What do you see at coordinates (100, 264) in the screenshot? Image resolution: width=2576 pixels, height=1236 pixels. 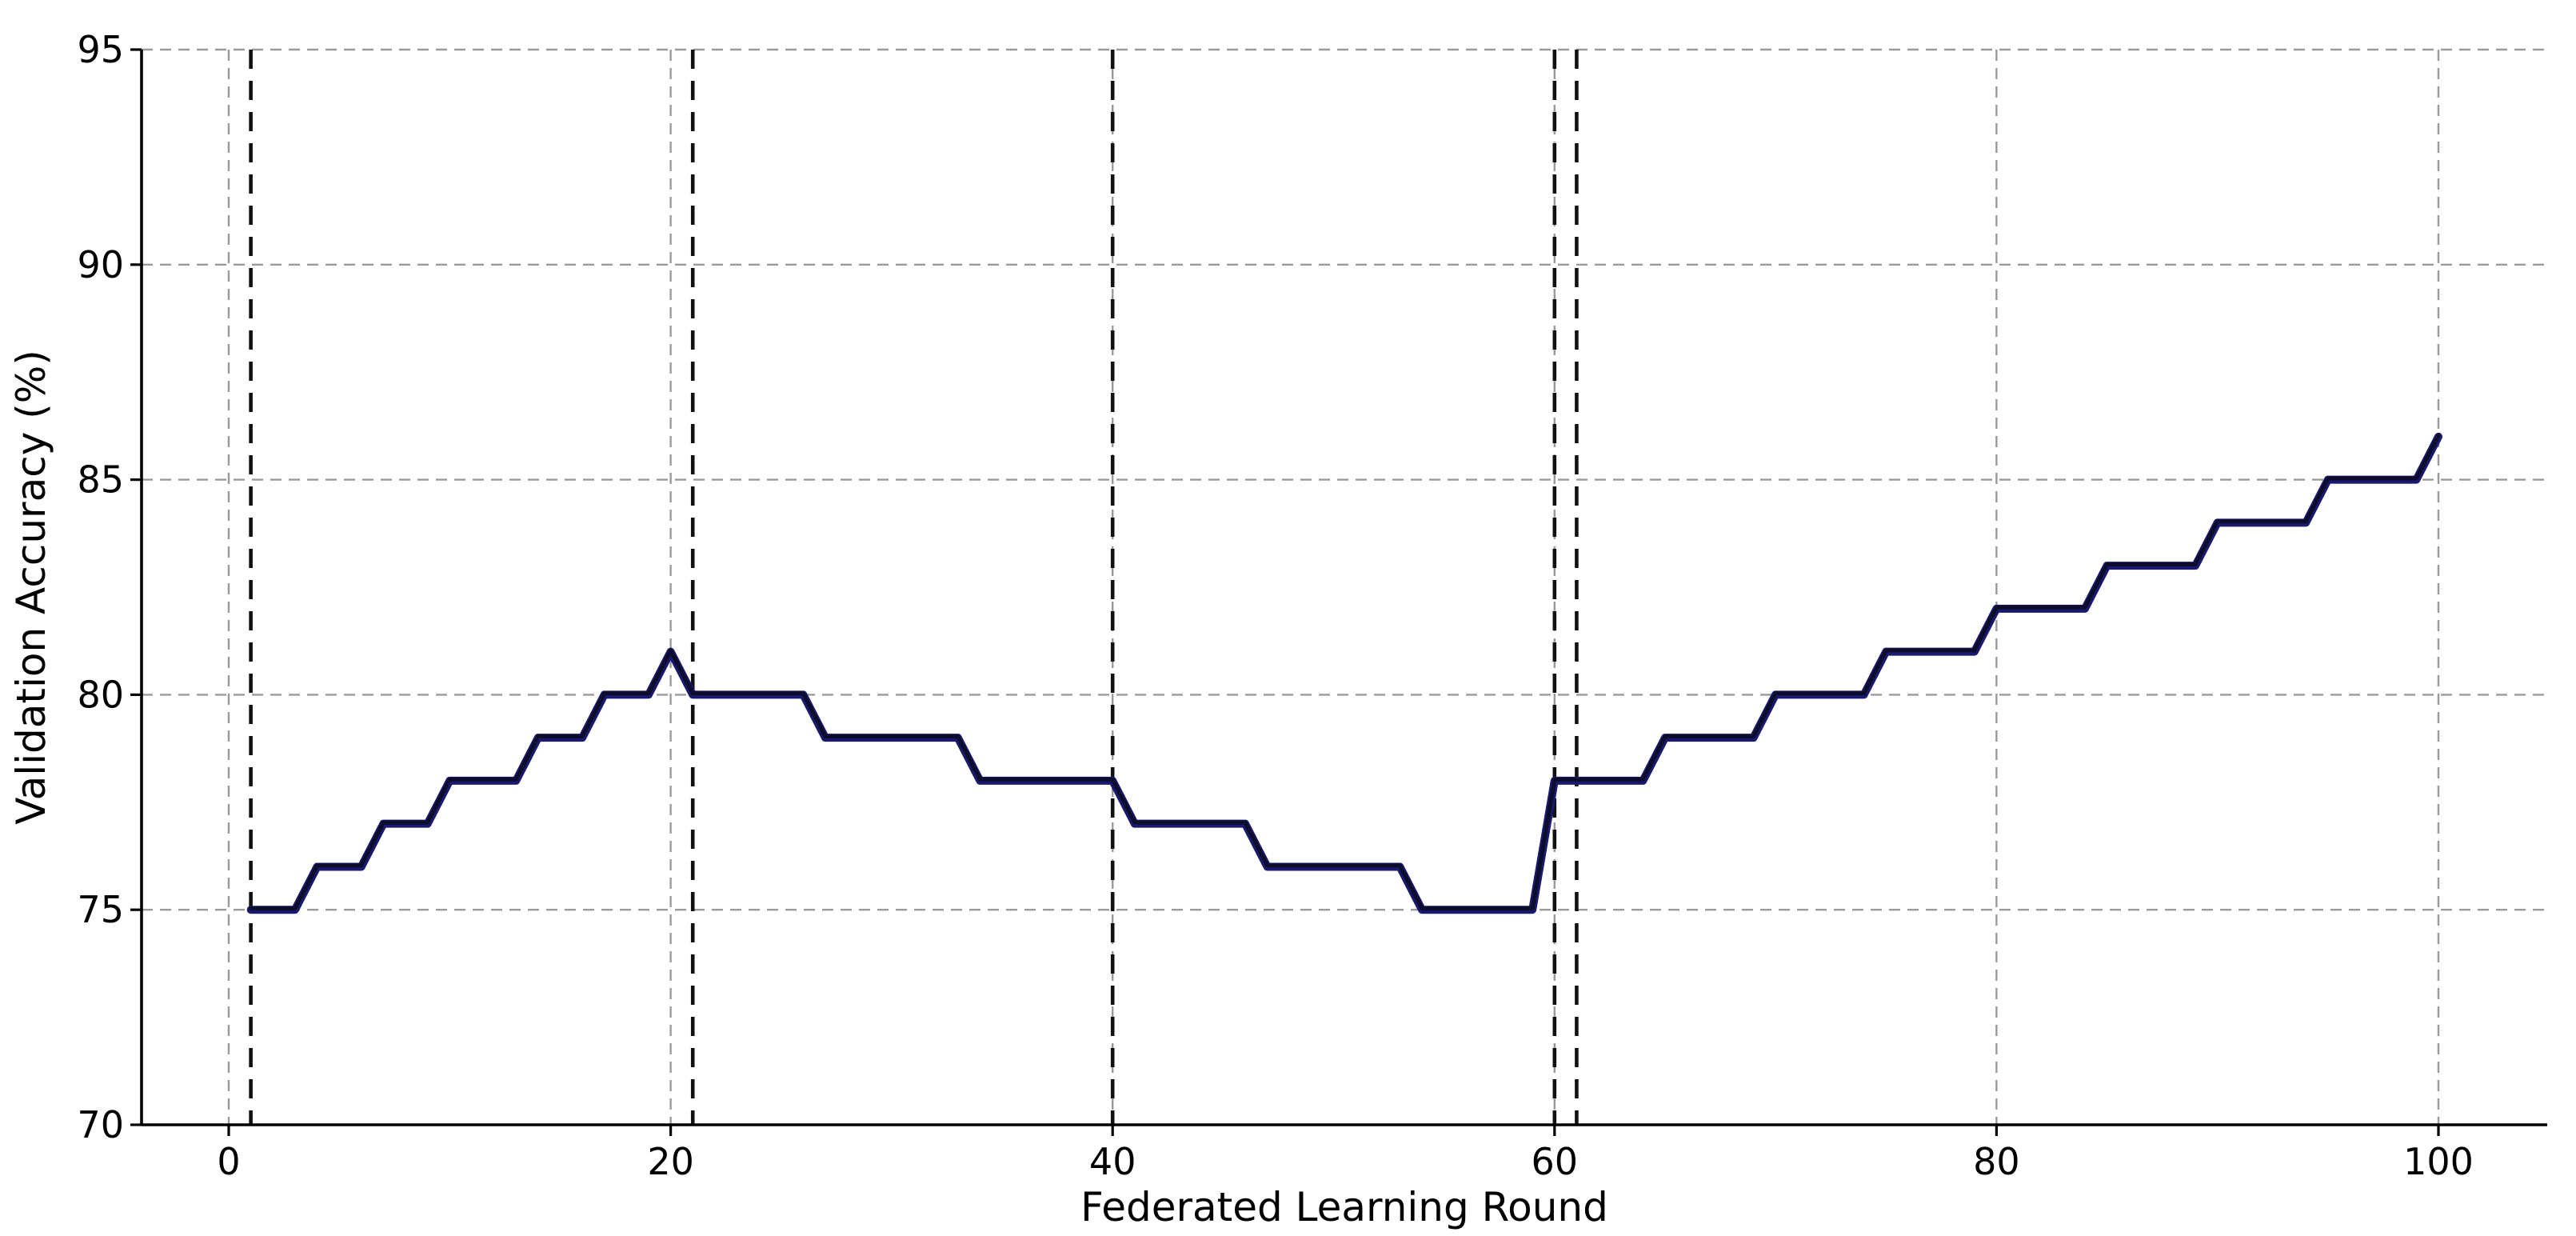 I see `y-tick-label: 90` at bounding box center [100, 264].